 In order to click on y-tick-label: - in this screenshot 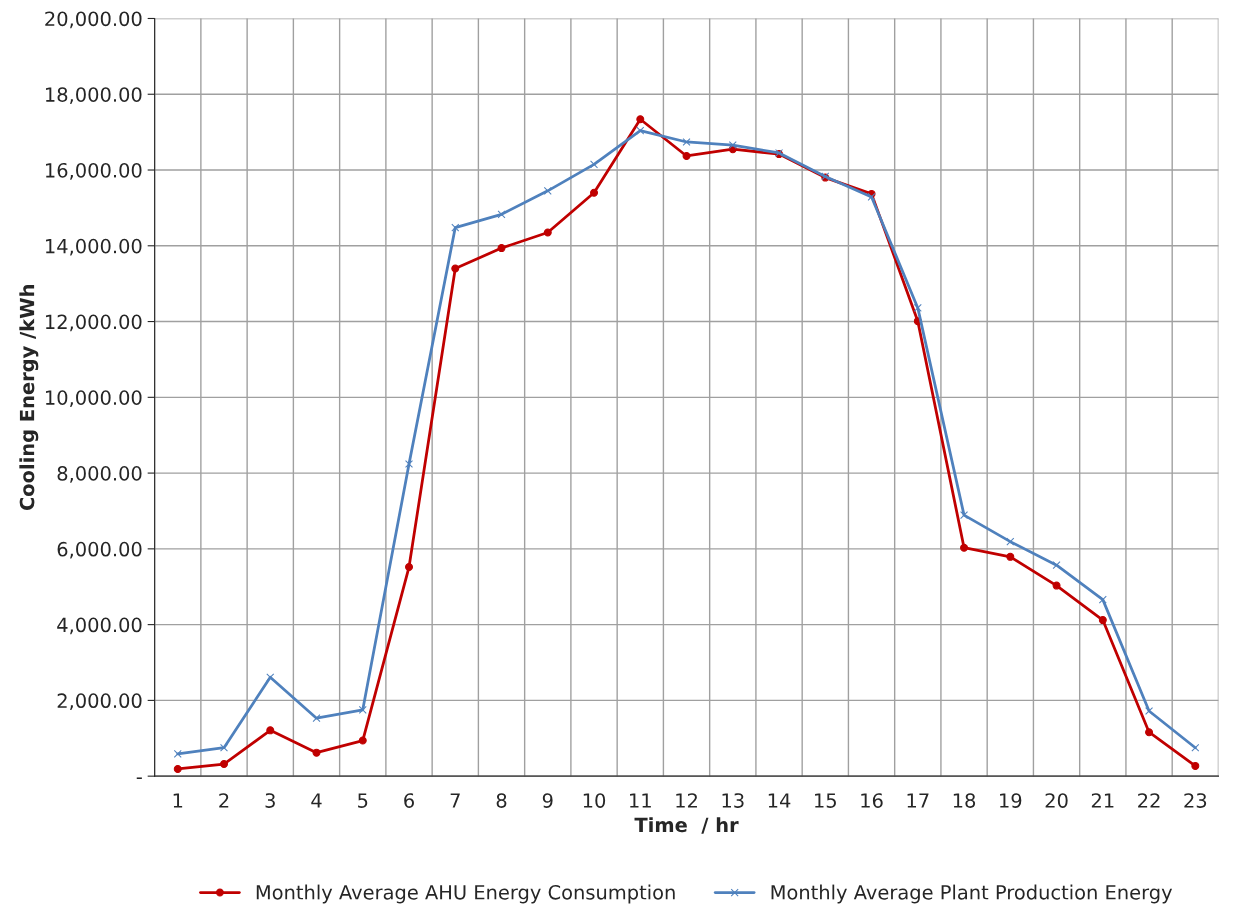, I will do `click(139, 778)`.